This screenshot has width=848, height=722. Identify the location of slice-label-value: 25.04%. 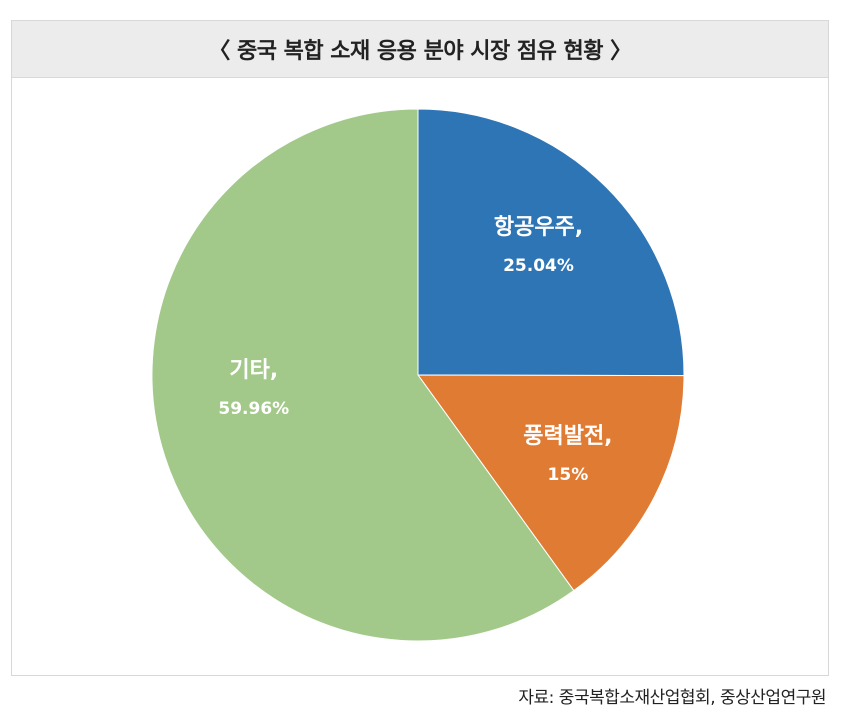
(538, 266).